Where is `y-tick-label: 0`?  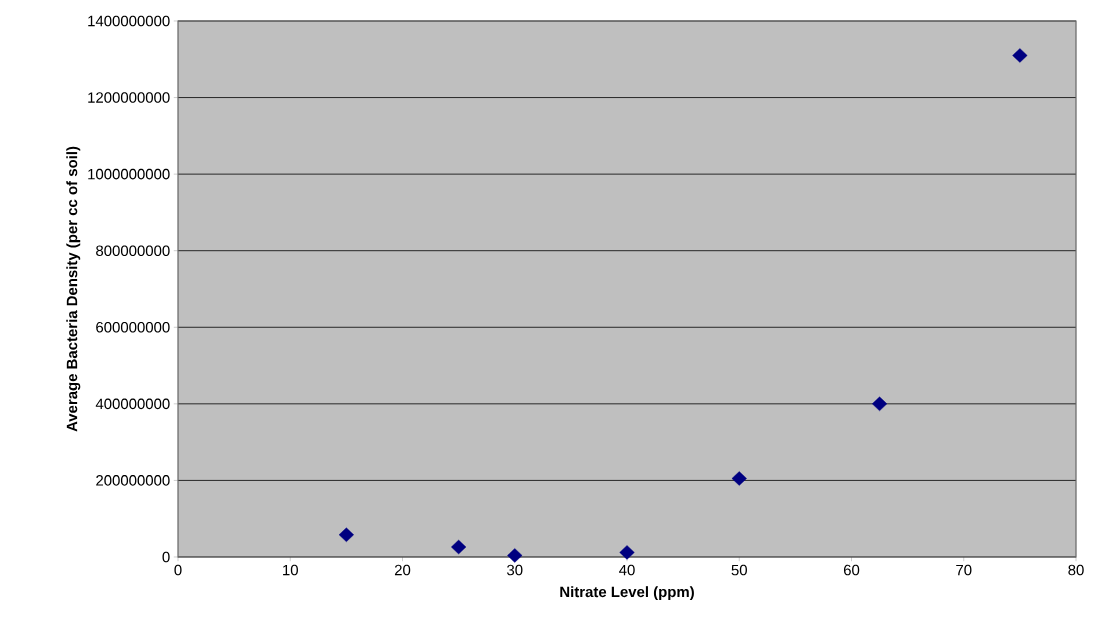
y-tick-label: 0 is located at coordinates (166, 557).